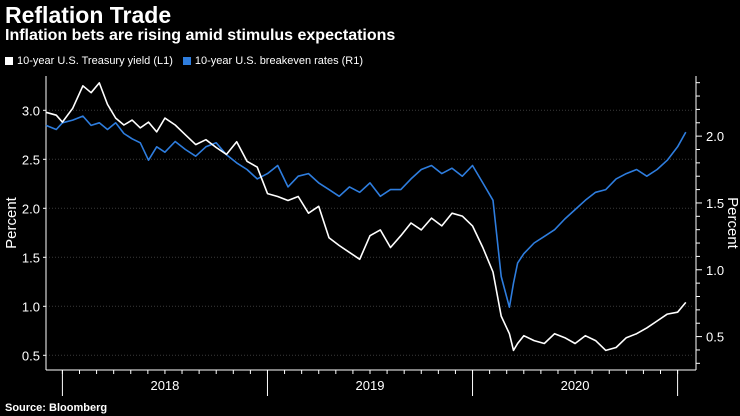  I want to click on x-tick-label-2020: 2020, so click(575, 385).